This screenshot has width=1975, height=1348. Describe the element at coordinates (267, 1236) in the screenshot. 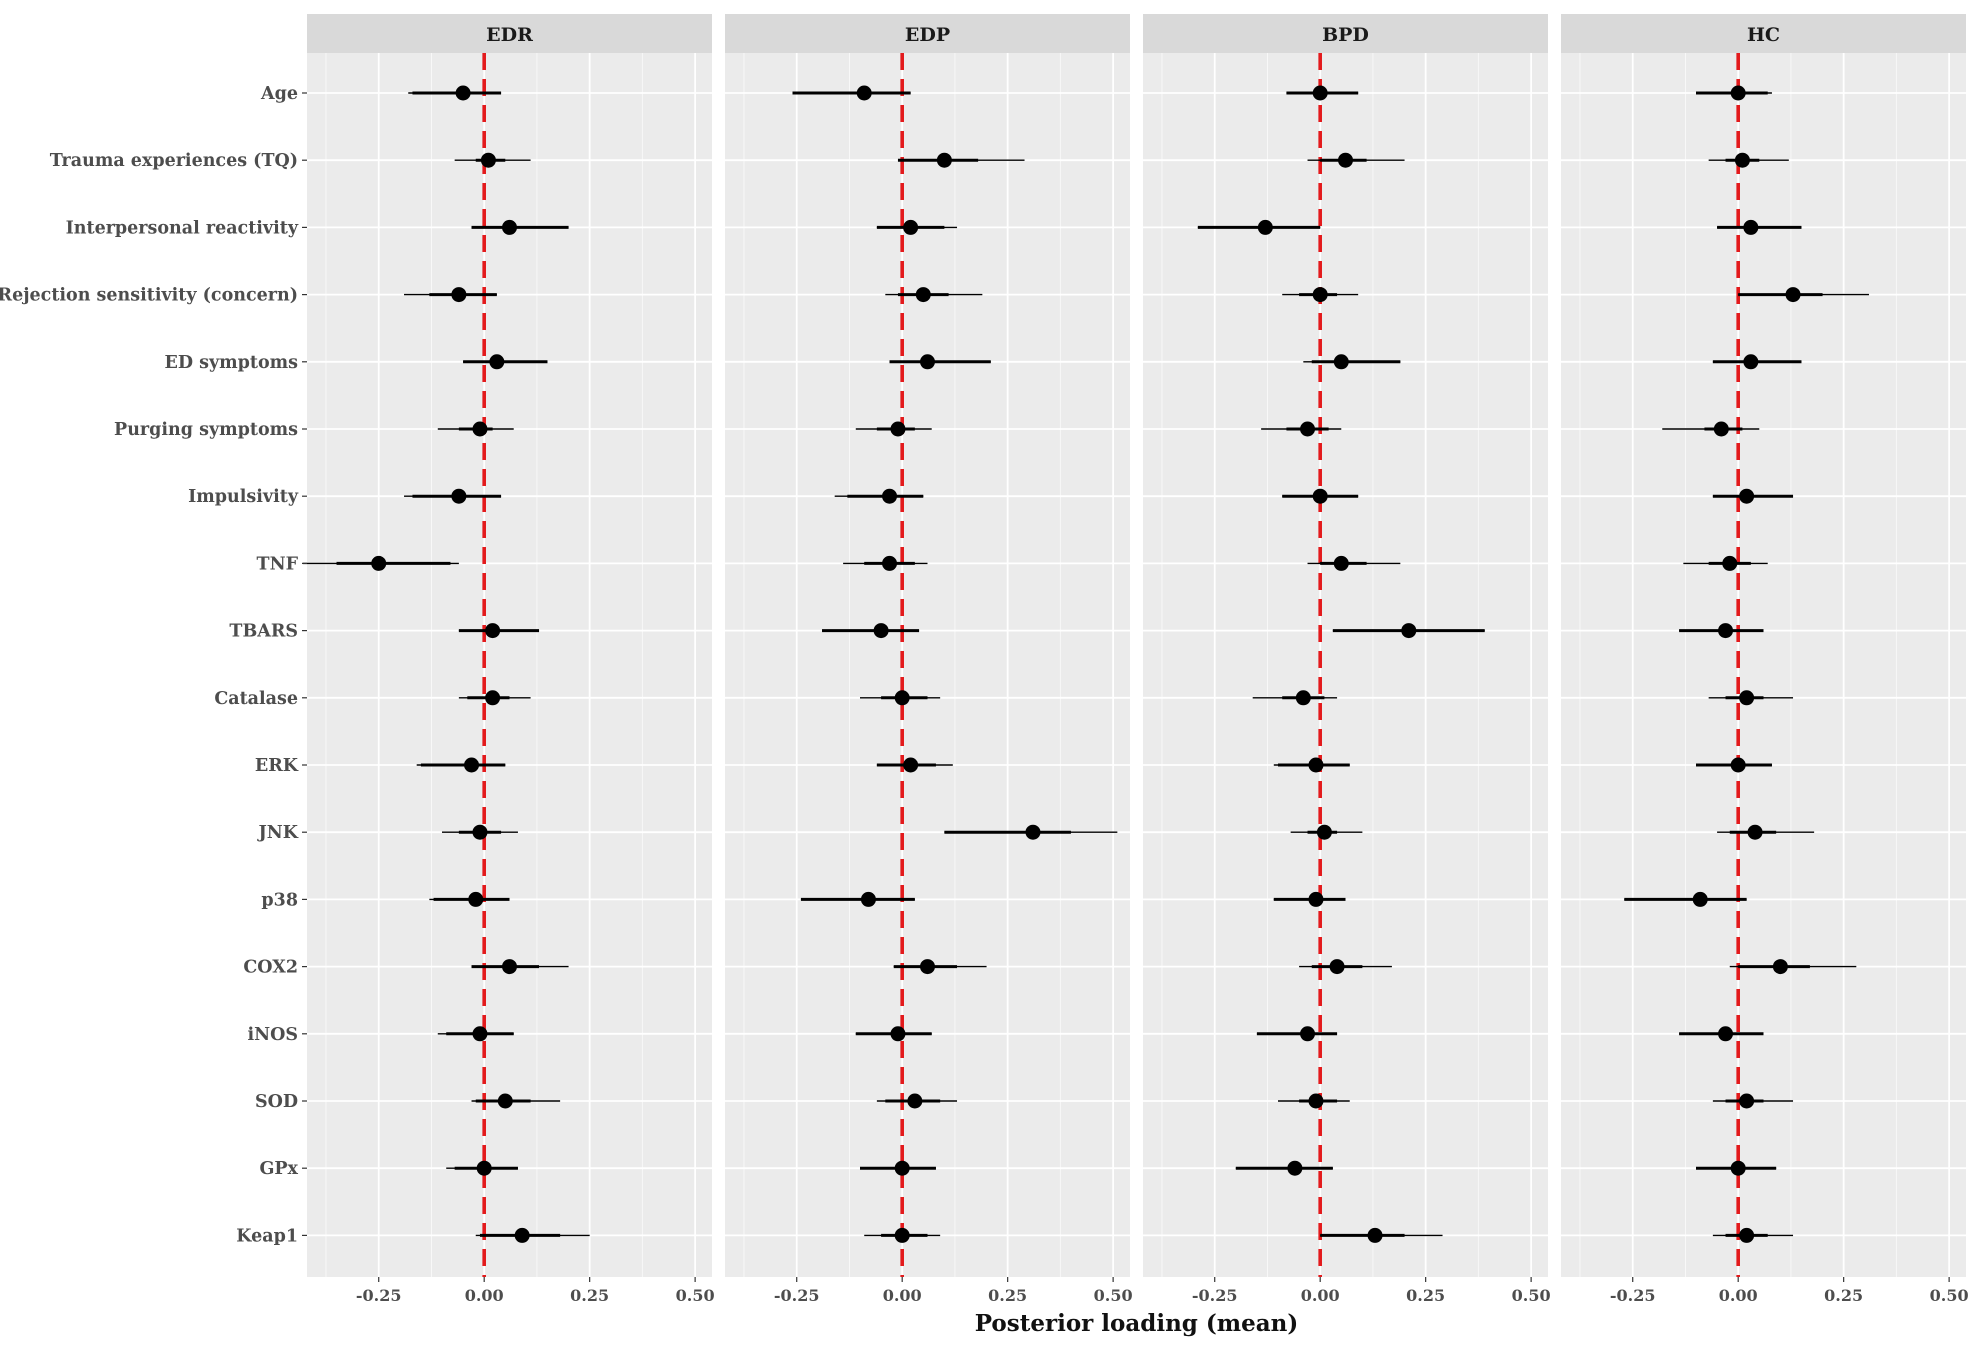

I see `variable-label: Keap1` at that location.